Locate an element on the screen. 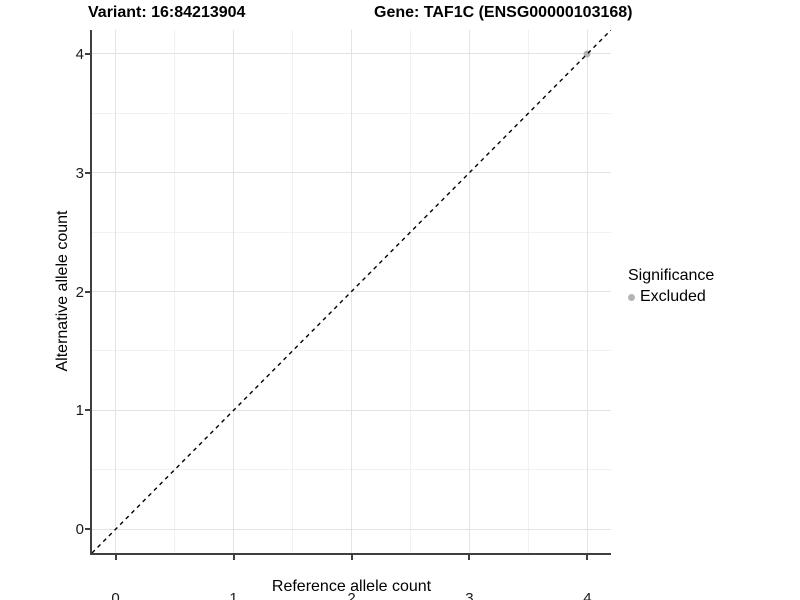  y-tick-label: 4 is located at coordinates (79, 54).